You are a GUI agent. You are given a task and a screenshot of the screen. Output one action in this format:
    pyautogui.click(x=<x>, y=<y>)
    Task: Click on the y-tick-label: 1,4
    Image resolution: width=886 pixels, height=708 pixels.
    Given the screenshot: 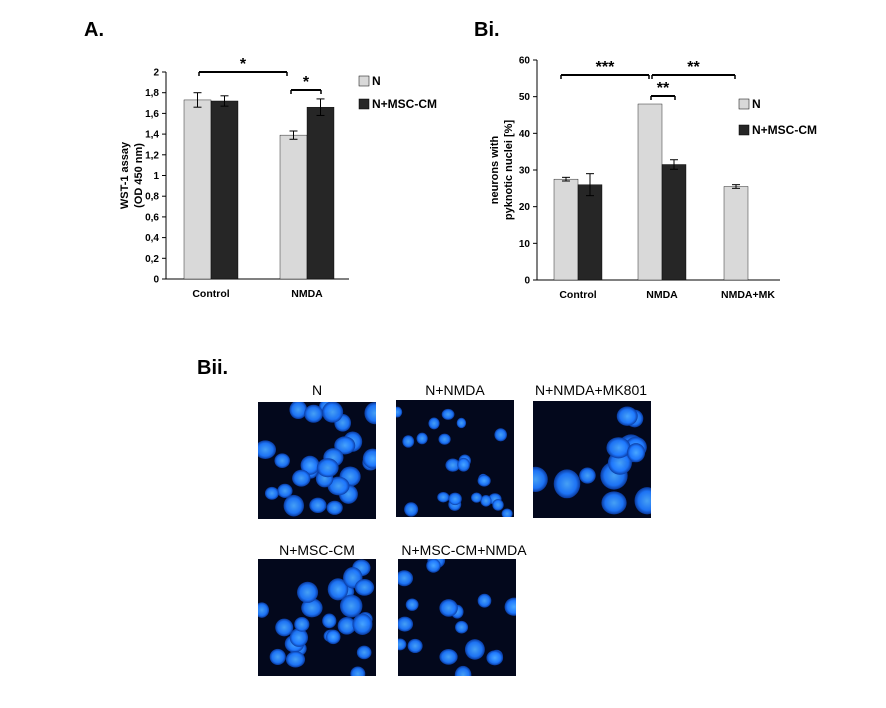 What is the action you would take?
    pyautogui.click(x=152, y=135)
    